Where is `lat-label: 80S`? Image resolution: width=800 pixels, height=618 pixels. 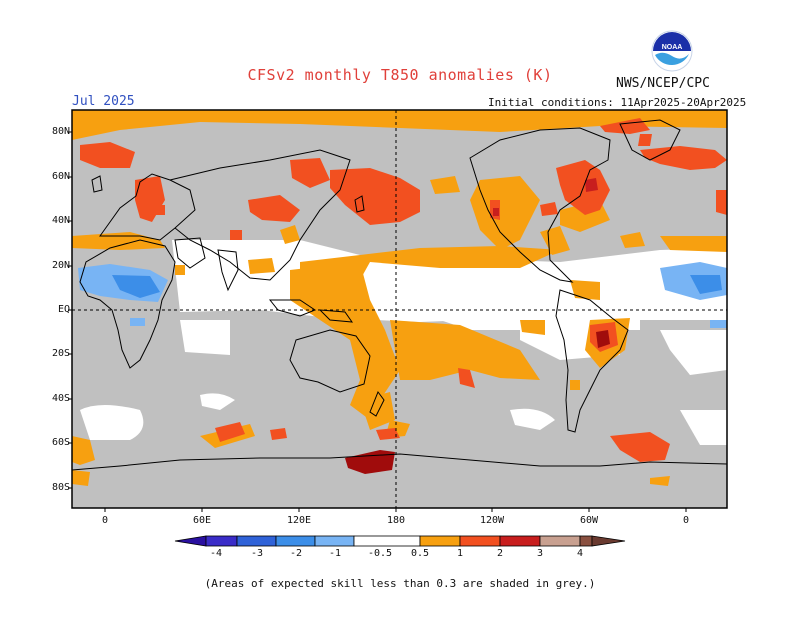
lat-label: 80S is located at coordinates (60, 487).